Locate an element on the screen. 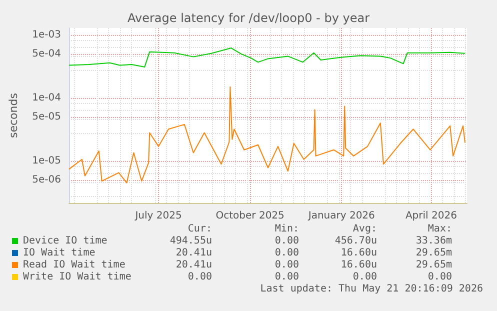 The width and height of the screenshot is (497, 311). text: 494.55u is located at coordinates (191, 241).